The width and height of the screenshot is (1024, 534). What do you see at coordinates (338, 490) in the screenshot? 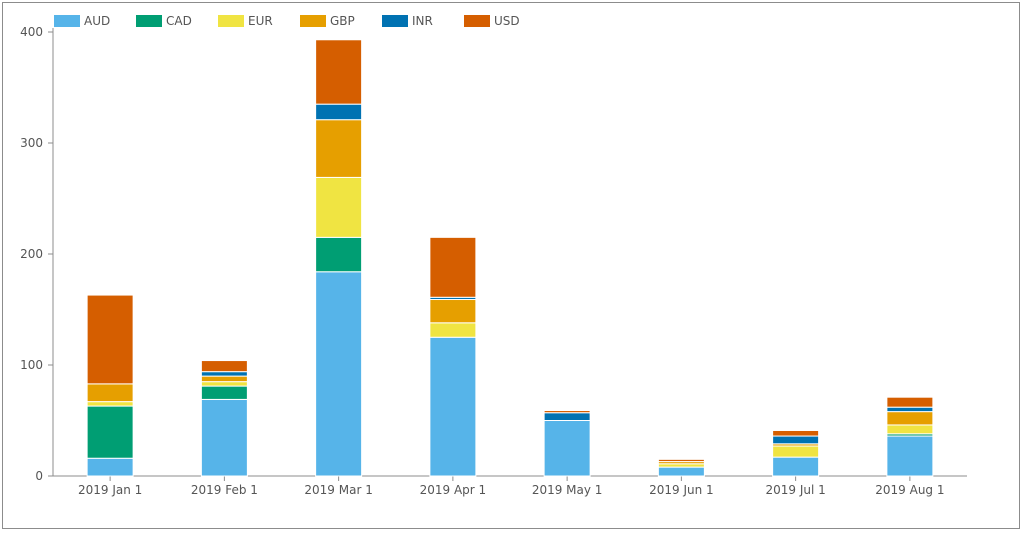
I see `x-tick-label: 2019 Mar 1` at bounding box center [338, 490].